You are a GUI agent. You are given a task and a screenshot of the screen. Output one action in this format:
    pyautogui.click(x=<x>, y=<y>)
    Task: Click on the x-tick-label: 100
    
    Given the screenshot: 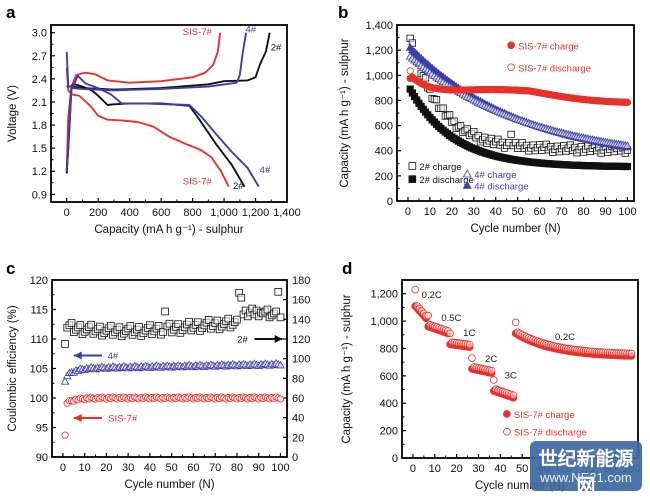 What is the action you would take?
    pyautogui.click(x=280, y=468)
    